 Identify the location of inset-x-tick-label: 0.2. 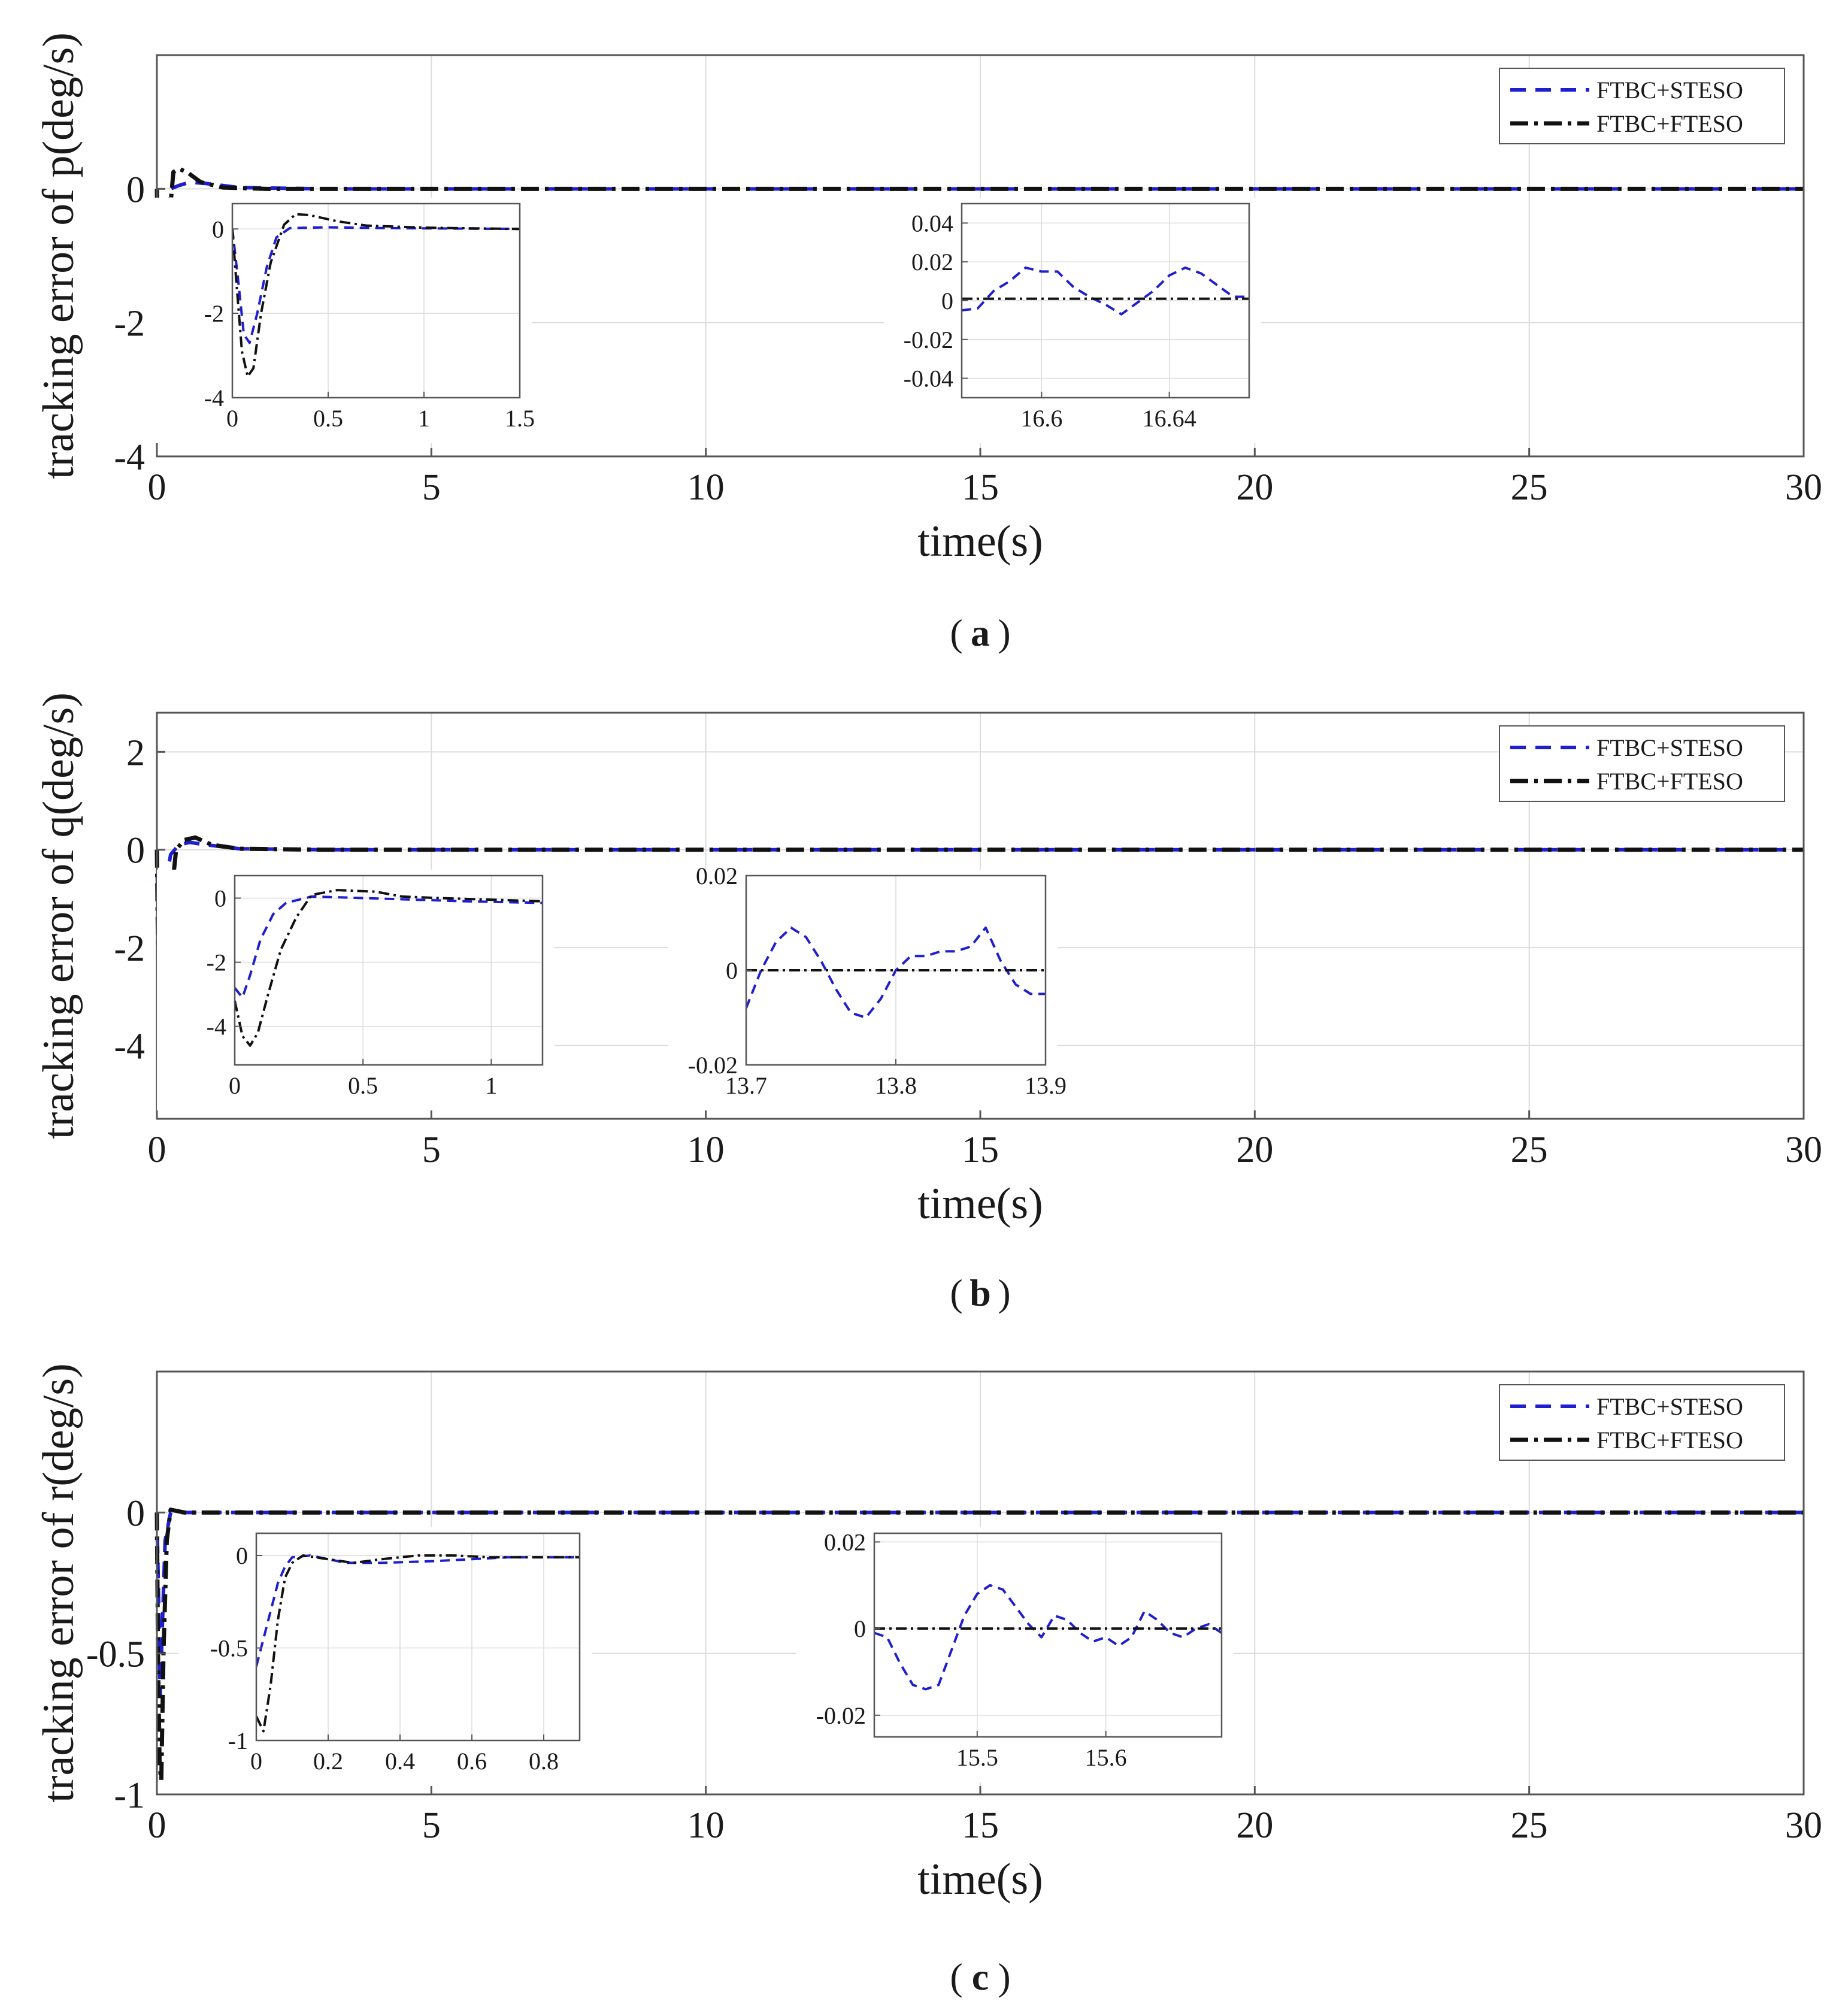
(328, 1761).